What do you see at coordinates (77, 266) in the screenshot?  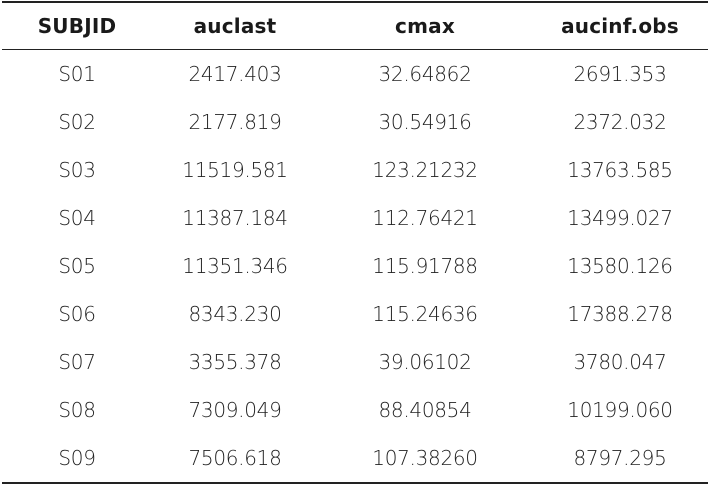 I see `cell-subjid: S05` at bounding box center [77, 266].